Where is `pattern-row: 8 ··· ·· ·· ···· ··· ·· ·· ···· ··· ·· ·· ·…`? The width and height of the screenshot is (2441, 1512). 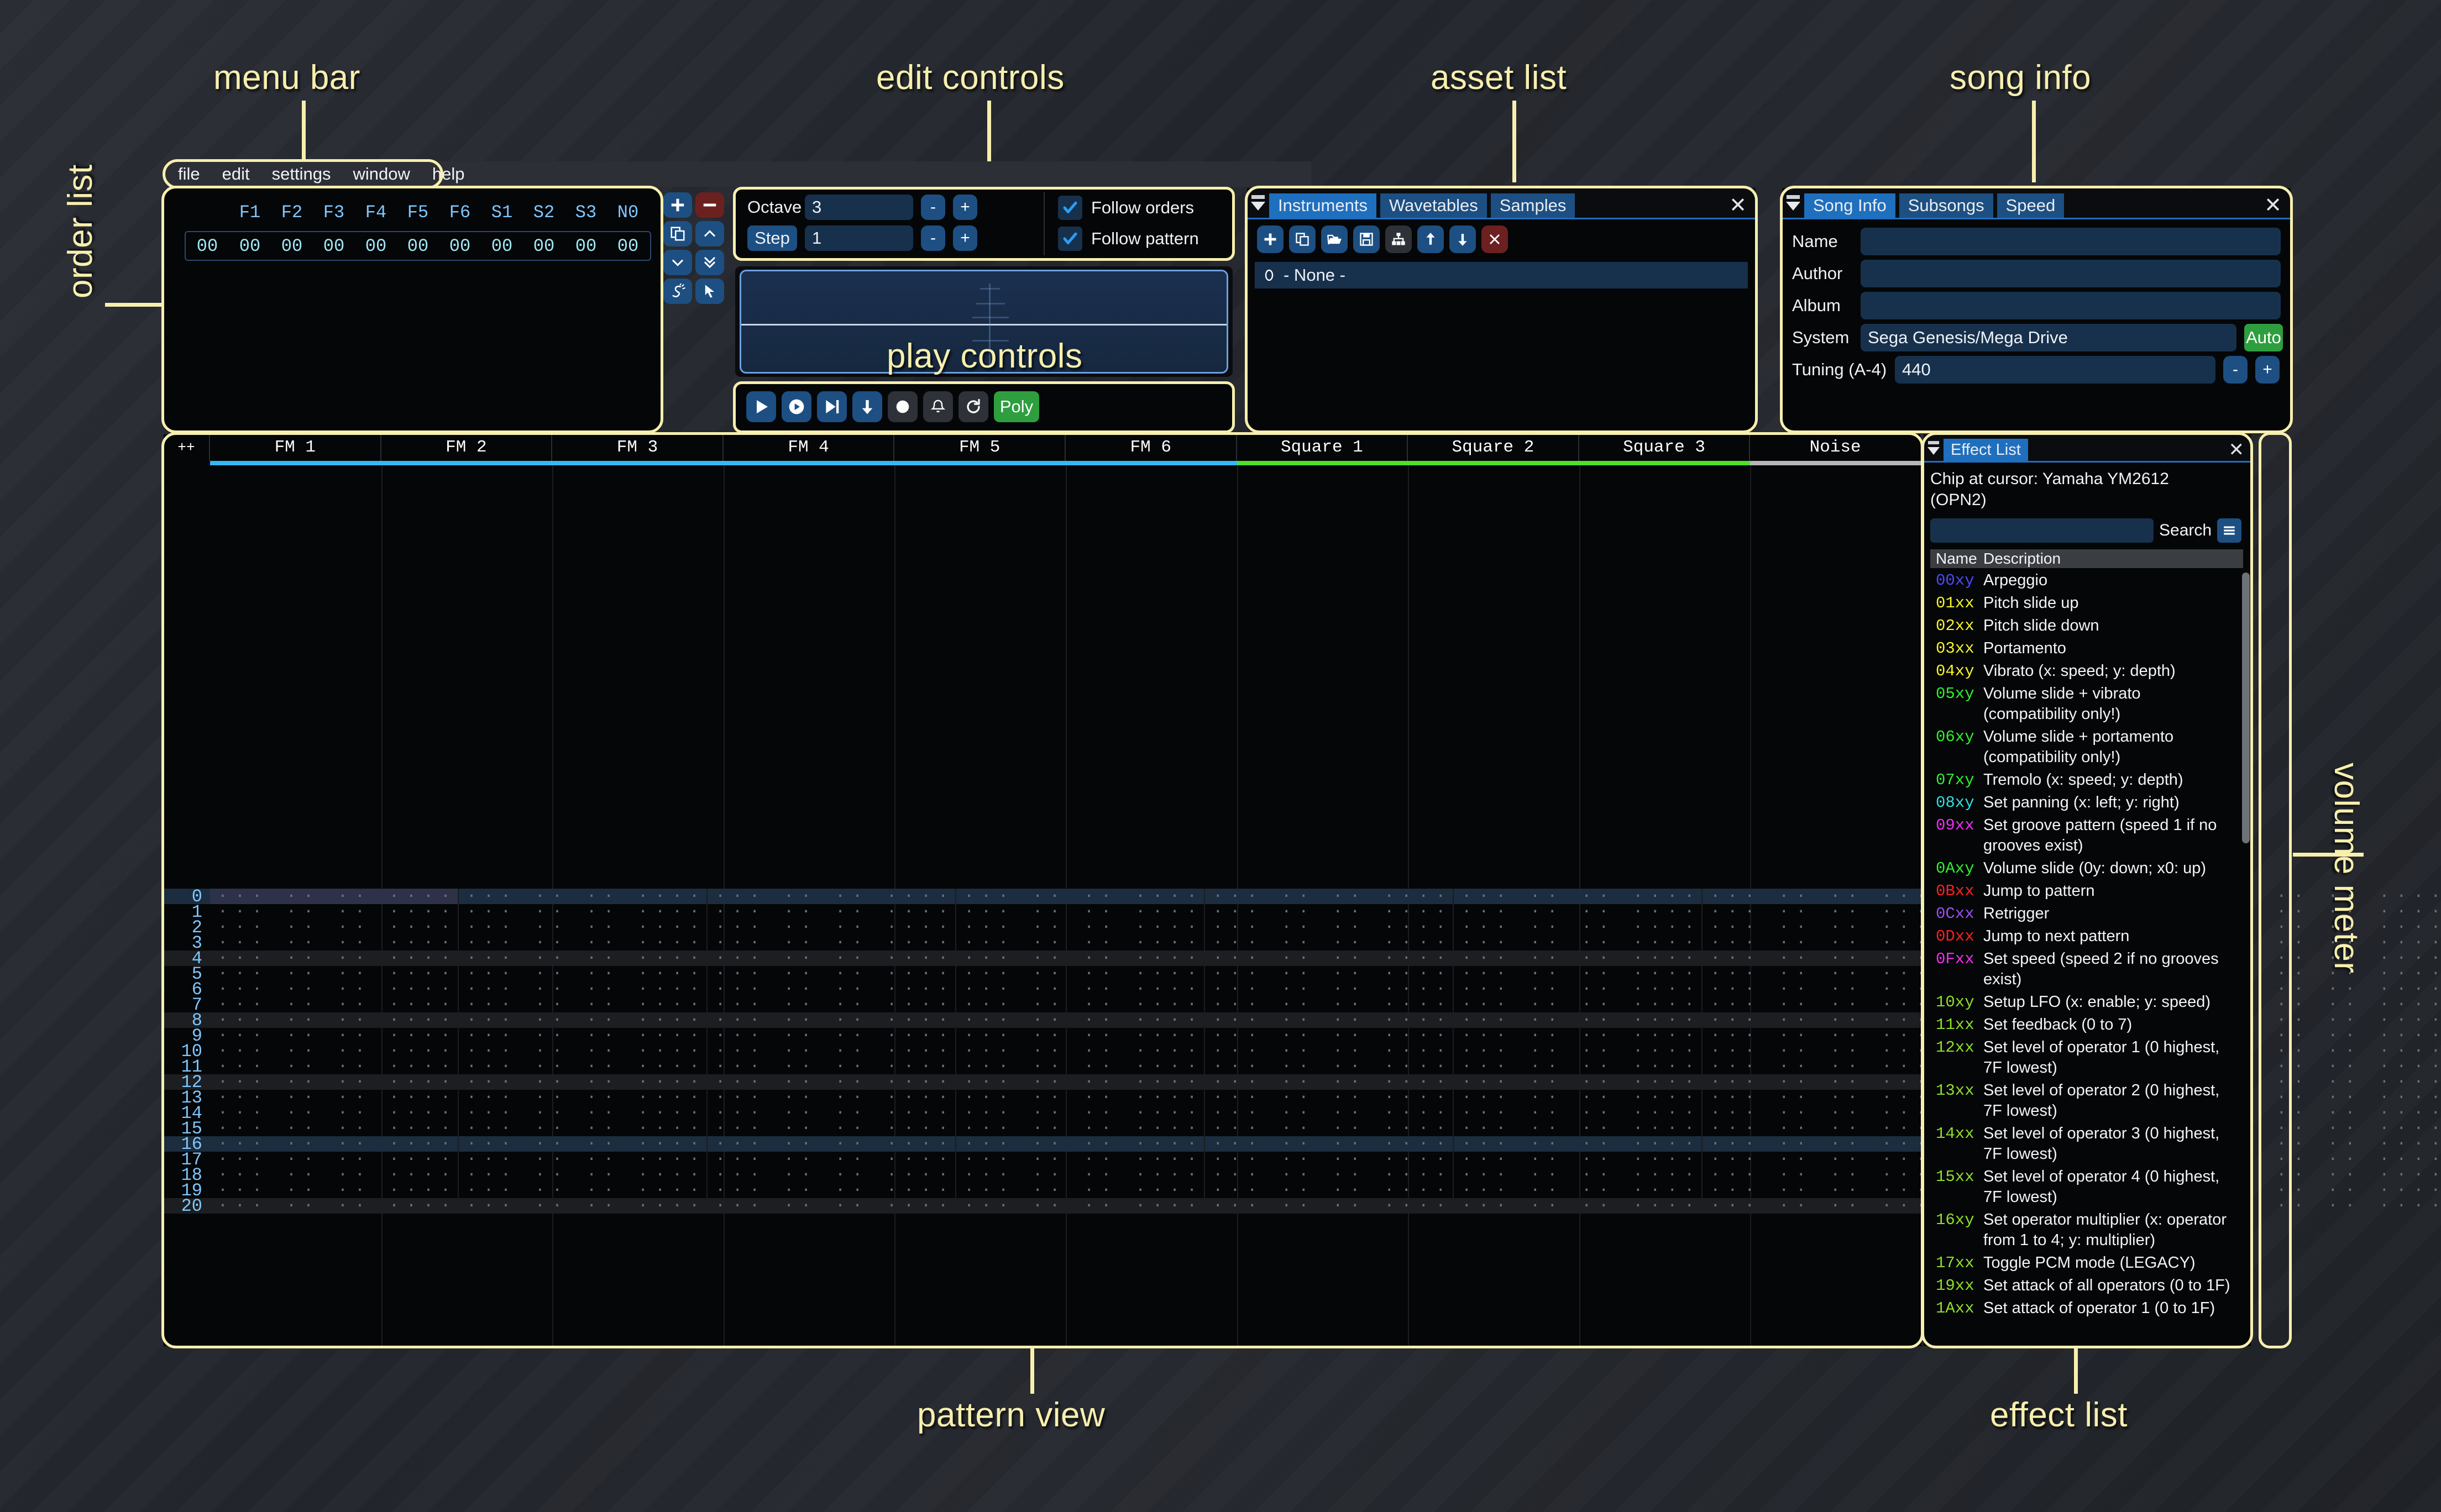 pattern-row: 8 ··· ·· ·· ···· ··· ·· ·· ···· ··· ·· ·· ·… is located at coordinates (1302, 1021).